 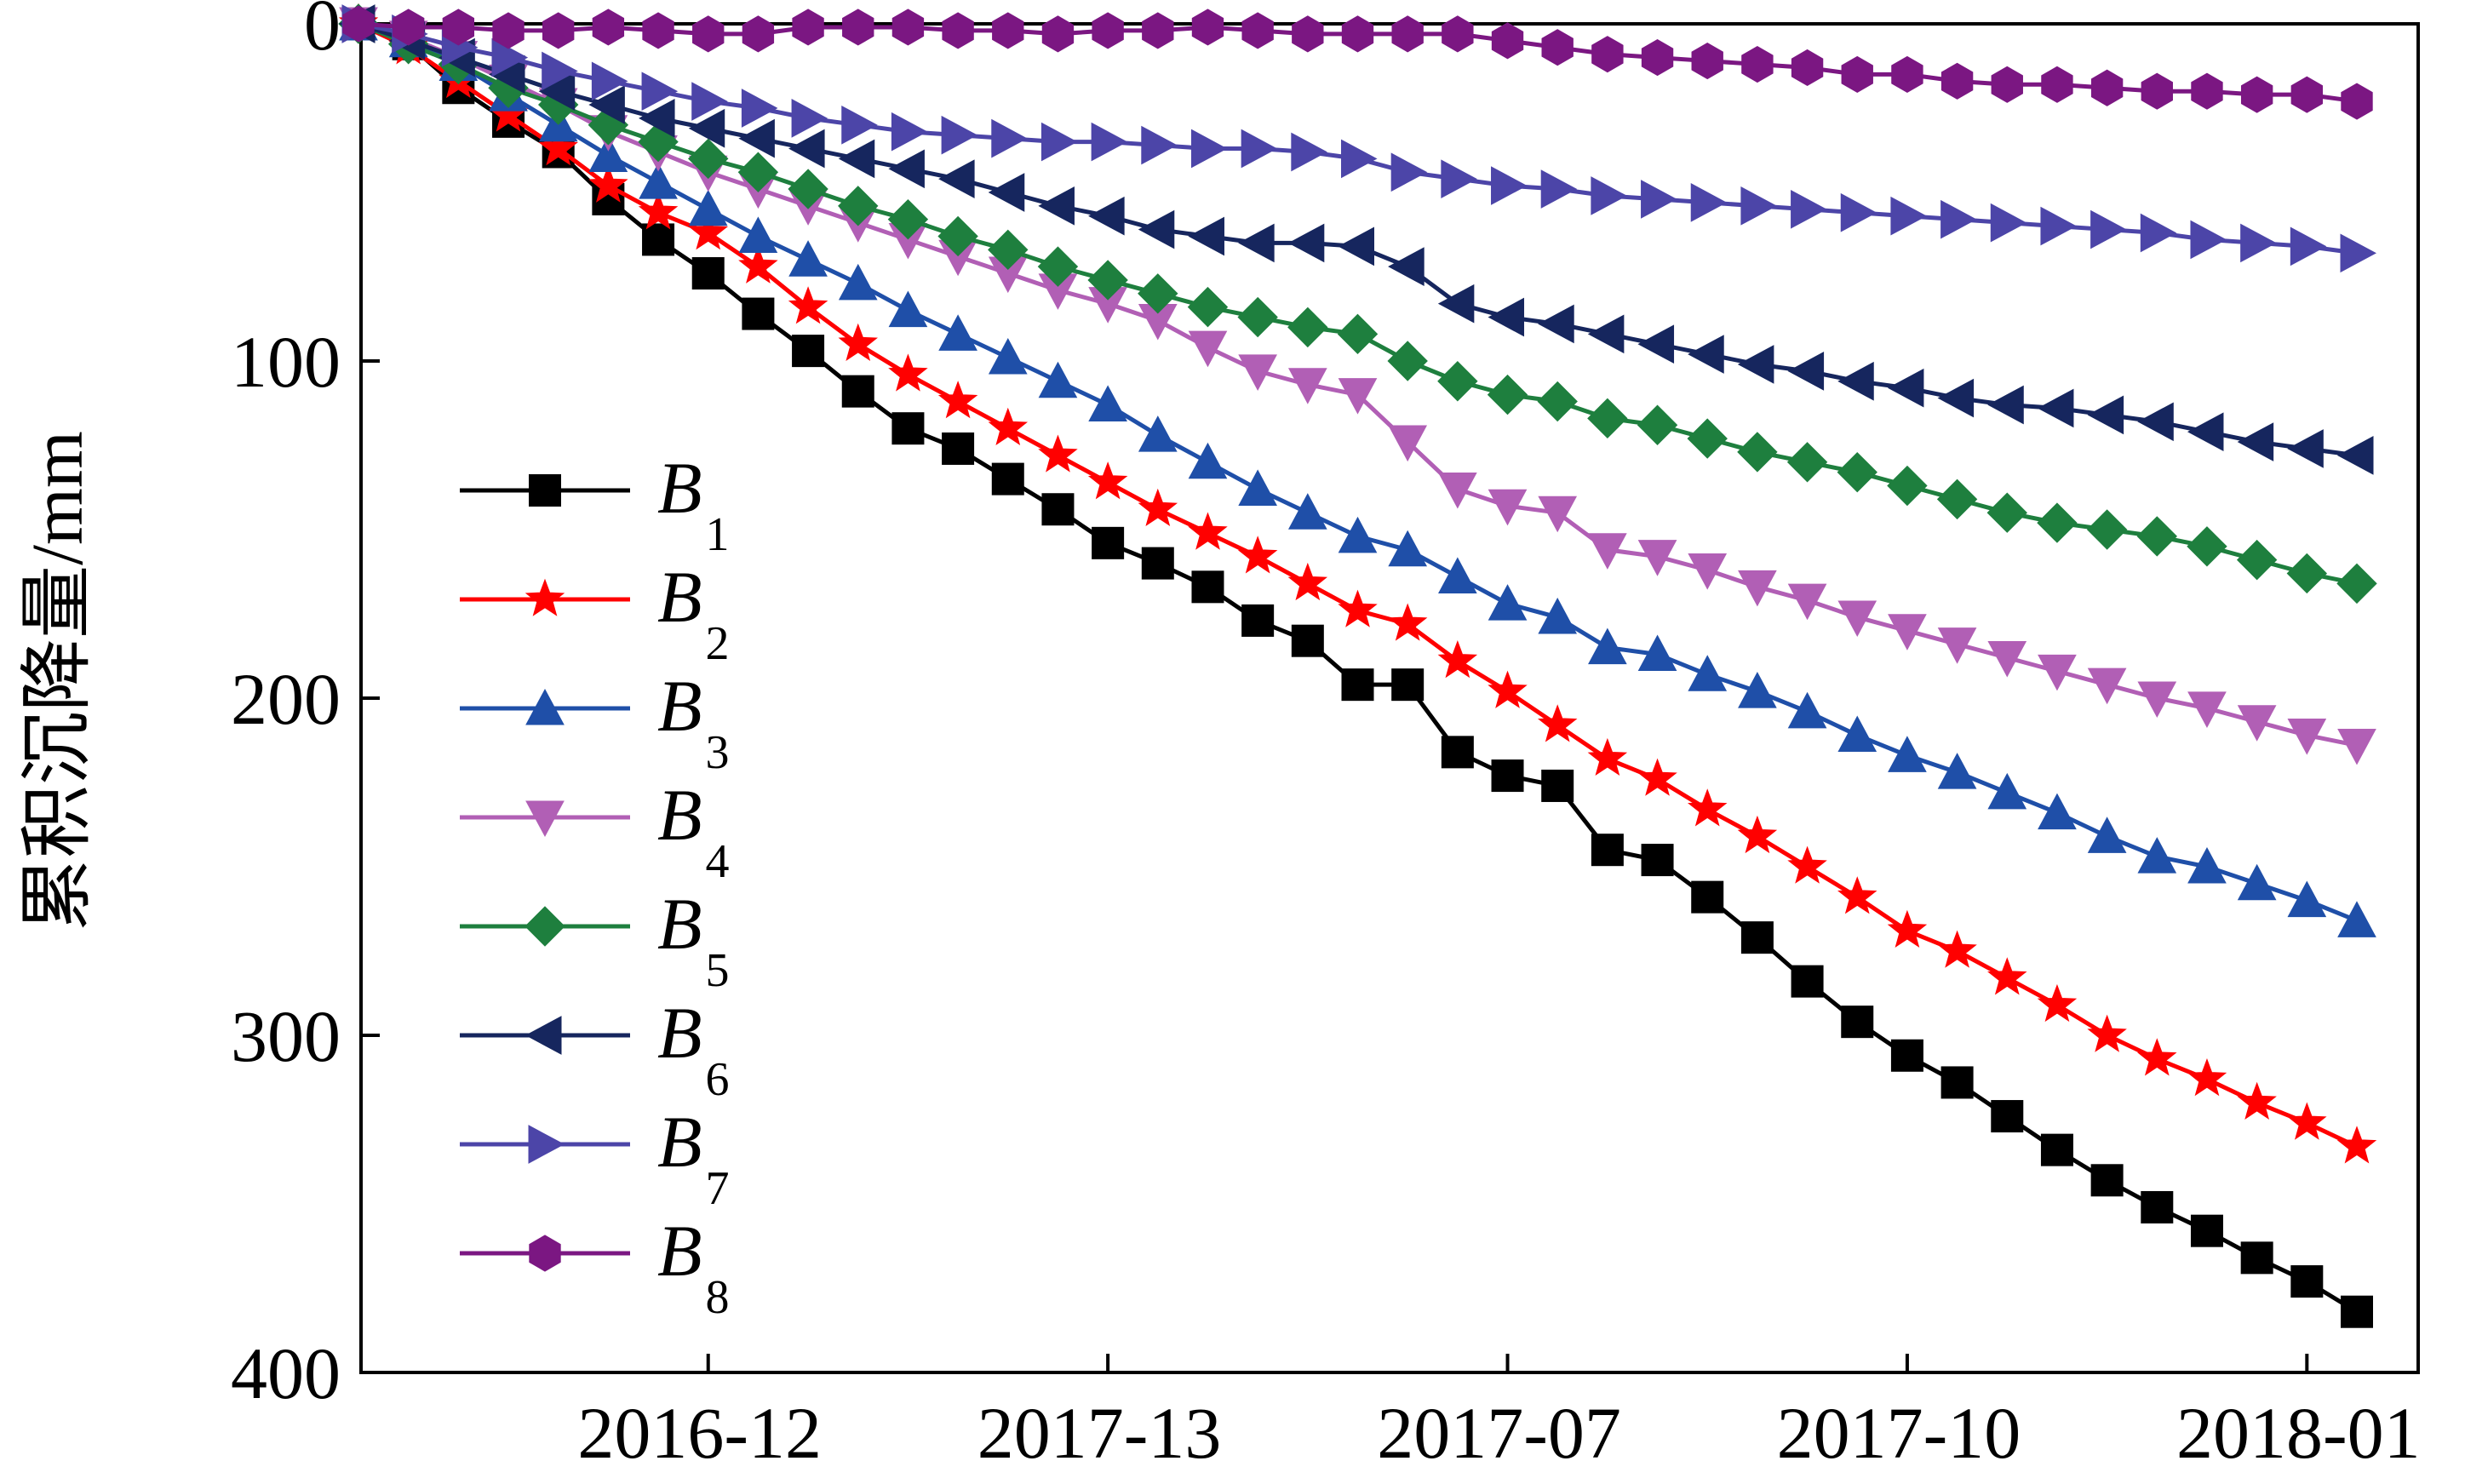 What do you see at coordinates (595, 722) in the screenshot?
I see `legend-item: B3` at bounding box center [595, 722].